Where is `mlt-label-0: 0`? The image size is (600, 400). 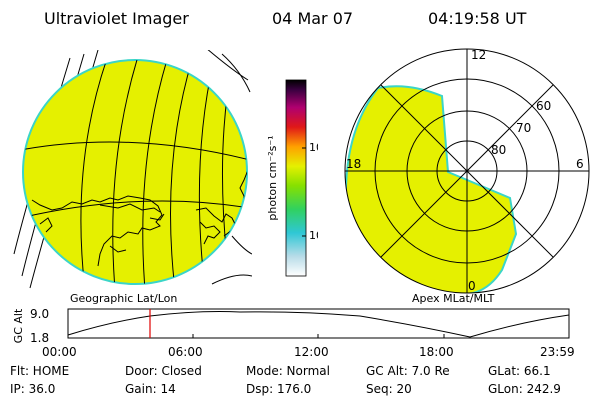 mlt-label-0: 0 is located at coordinates (472, 286).